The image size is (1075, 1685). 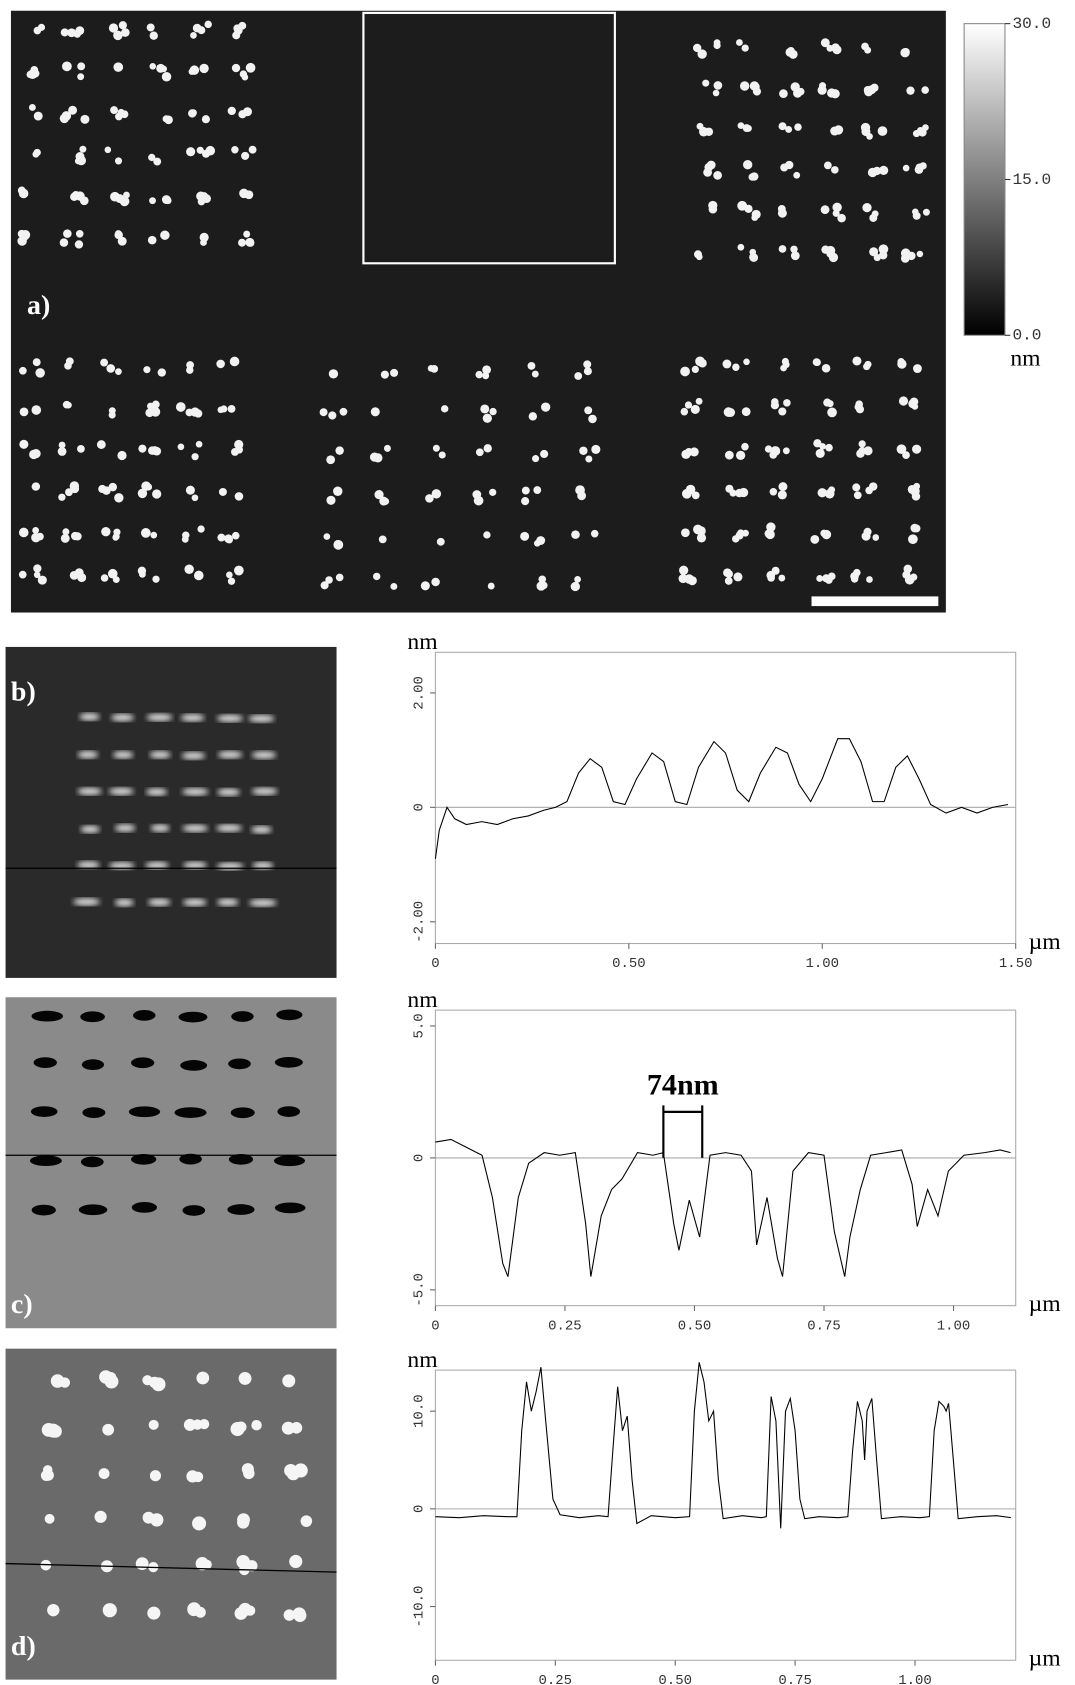 I want to click on panel-label: c), so click(x=22, y=1304).